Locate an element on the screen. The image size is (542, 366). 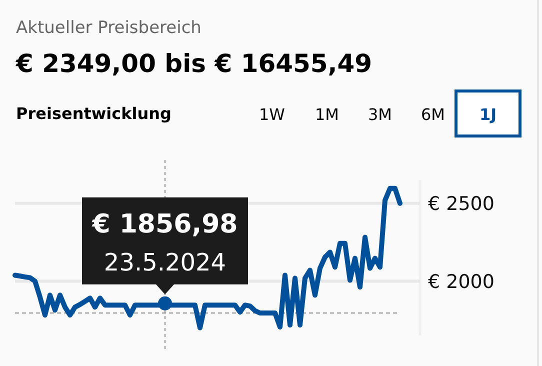
y-tick-label: € 2000 is located at coordinates (461, 281).